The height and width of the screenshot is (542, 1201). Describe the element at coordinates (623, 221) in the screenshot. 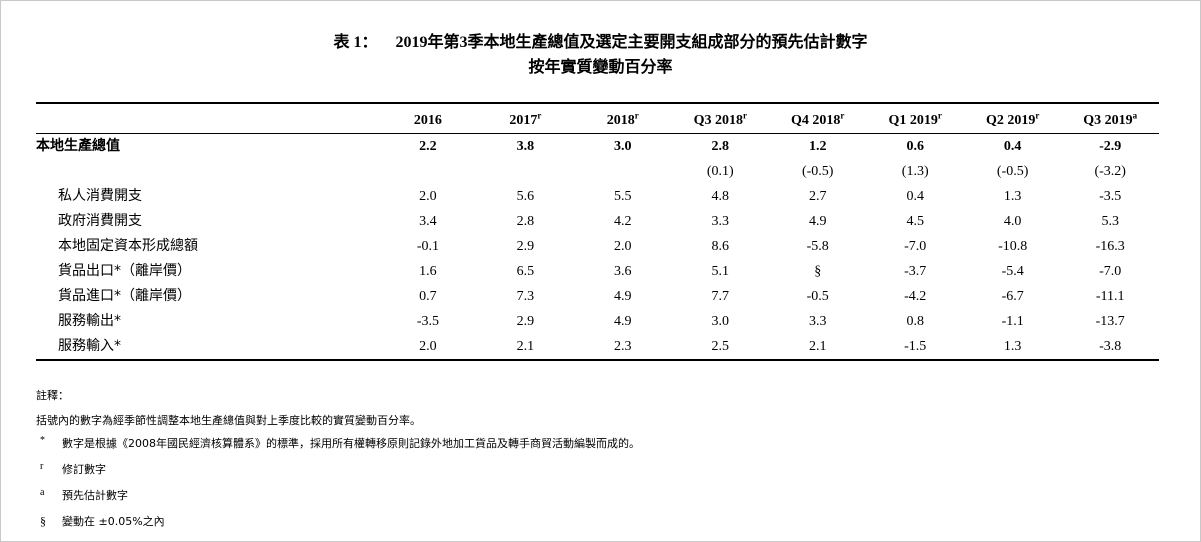

I see `table-cell: 4.2` at that location.